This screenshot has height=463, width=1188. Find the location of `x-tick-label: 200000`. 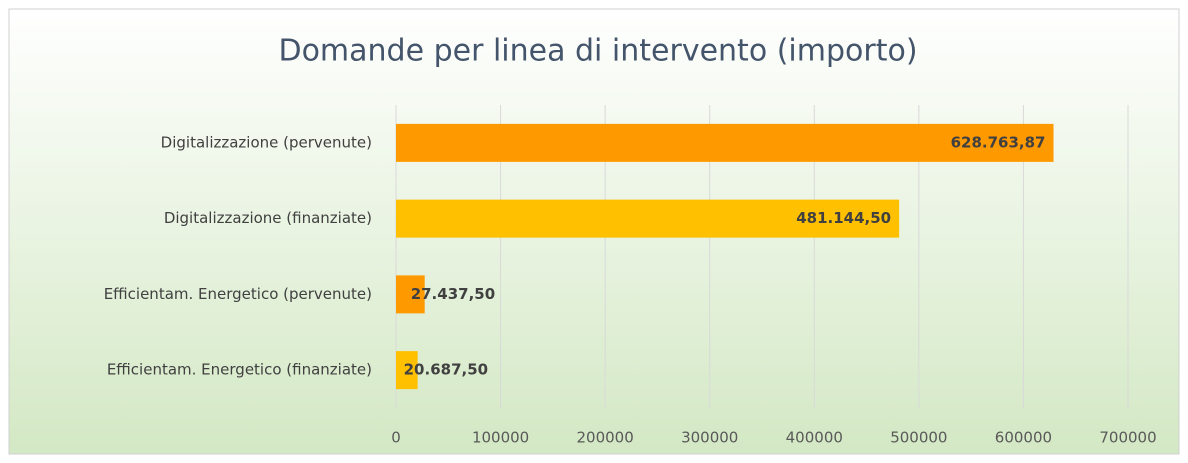

x-tick-label: 200000 is located at coordinates (605, 438).